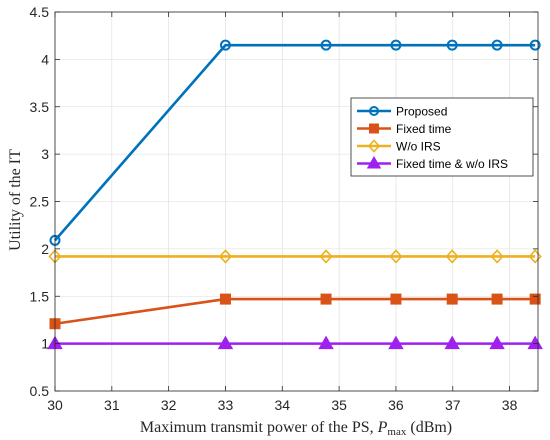 This screenshot has height=440, width=550. Describe the element at coordinates (112, 405) in the screenshot. I see `x-tick-label: 31` at that location.